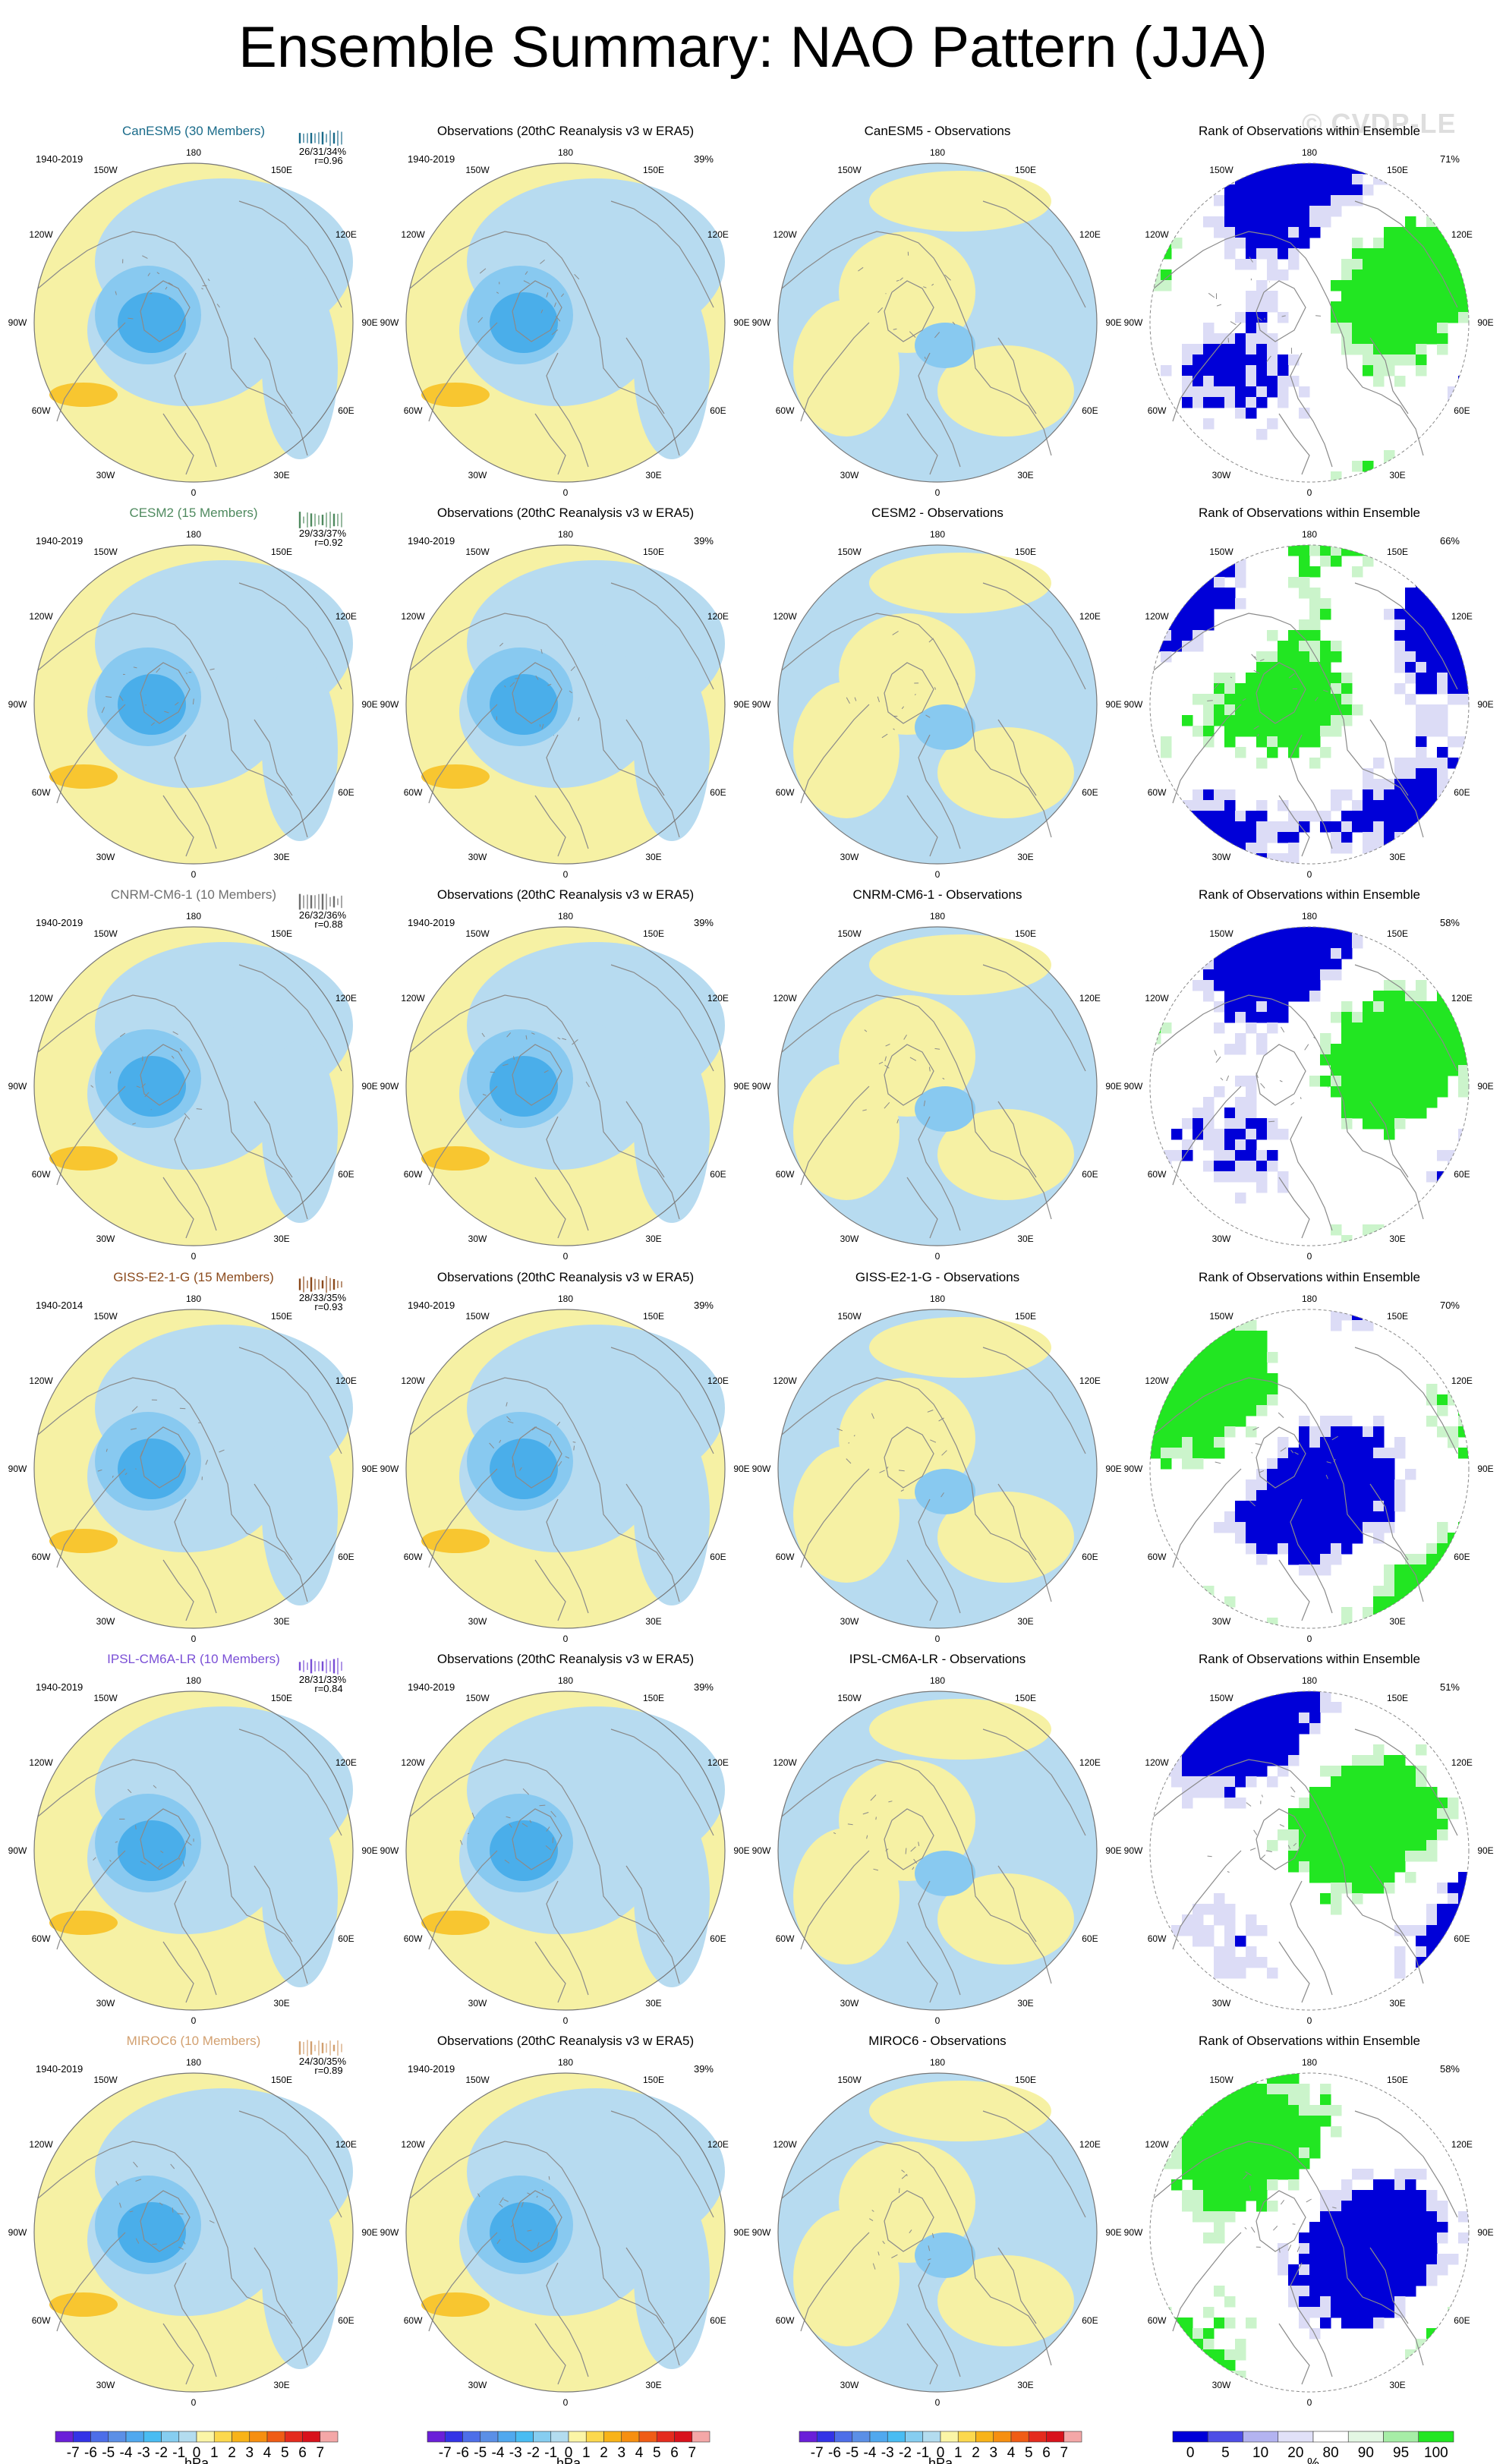  I want to click on colorbar-tick-label: 7, so click(1064, 2453).